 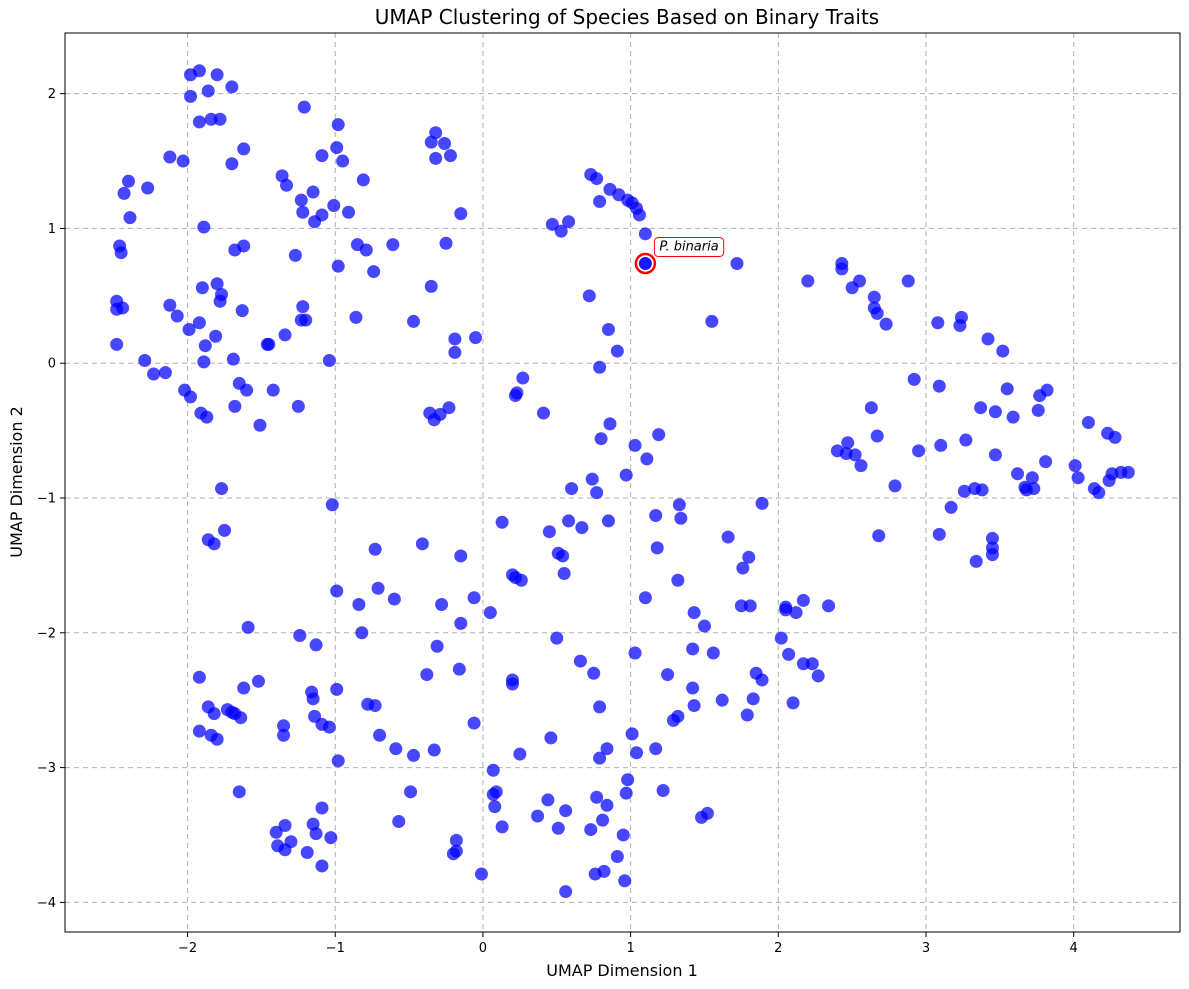 I want to click on y-tick-label: −3, so click(x=46, y=768).